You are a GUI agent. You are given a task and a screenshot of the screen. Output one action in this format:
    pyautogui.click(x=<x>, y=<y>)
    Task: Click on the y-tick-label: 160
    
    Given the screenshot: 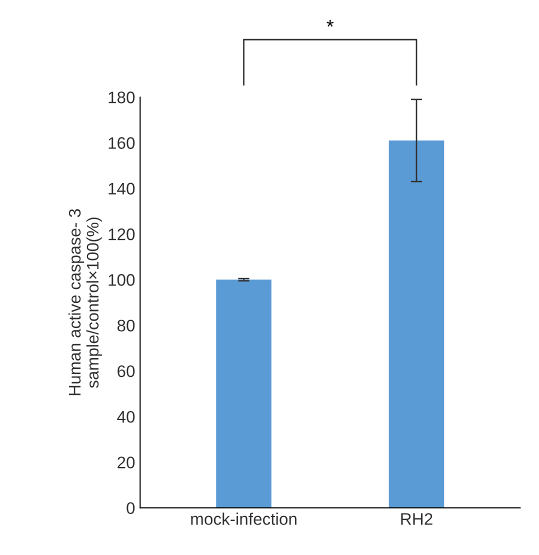 What is the action you would take?
    pyautogui.click(x=121, y=143)
    